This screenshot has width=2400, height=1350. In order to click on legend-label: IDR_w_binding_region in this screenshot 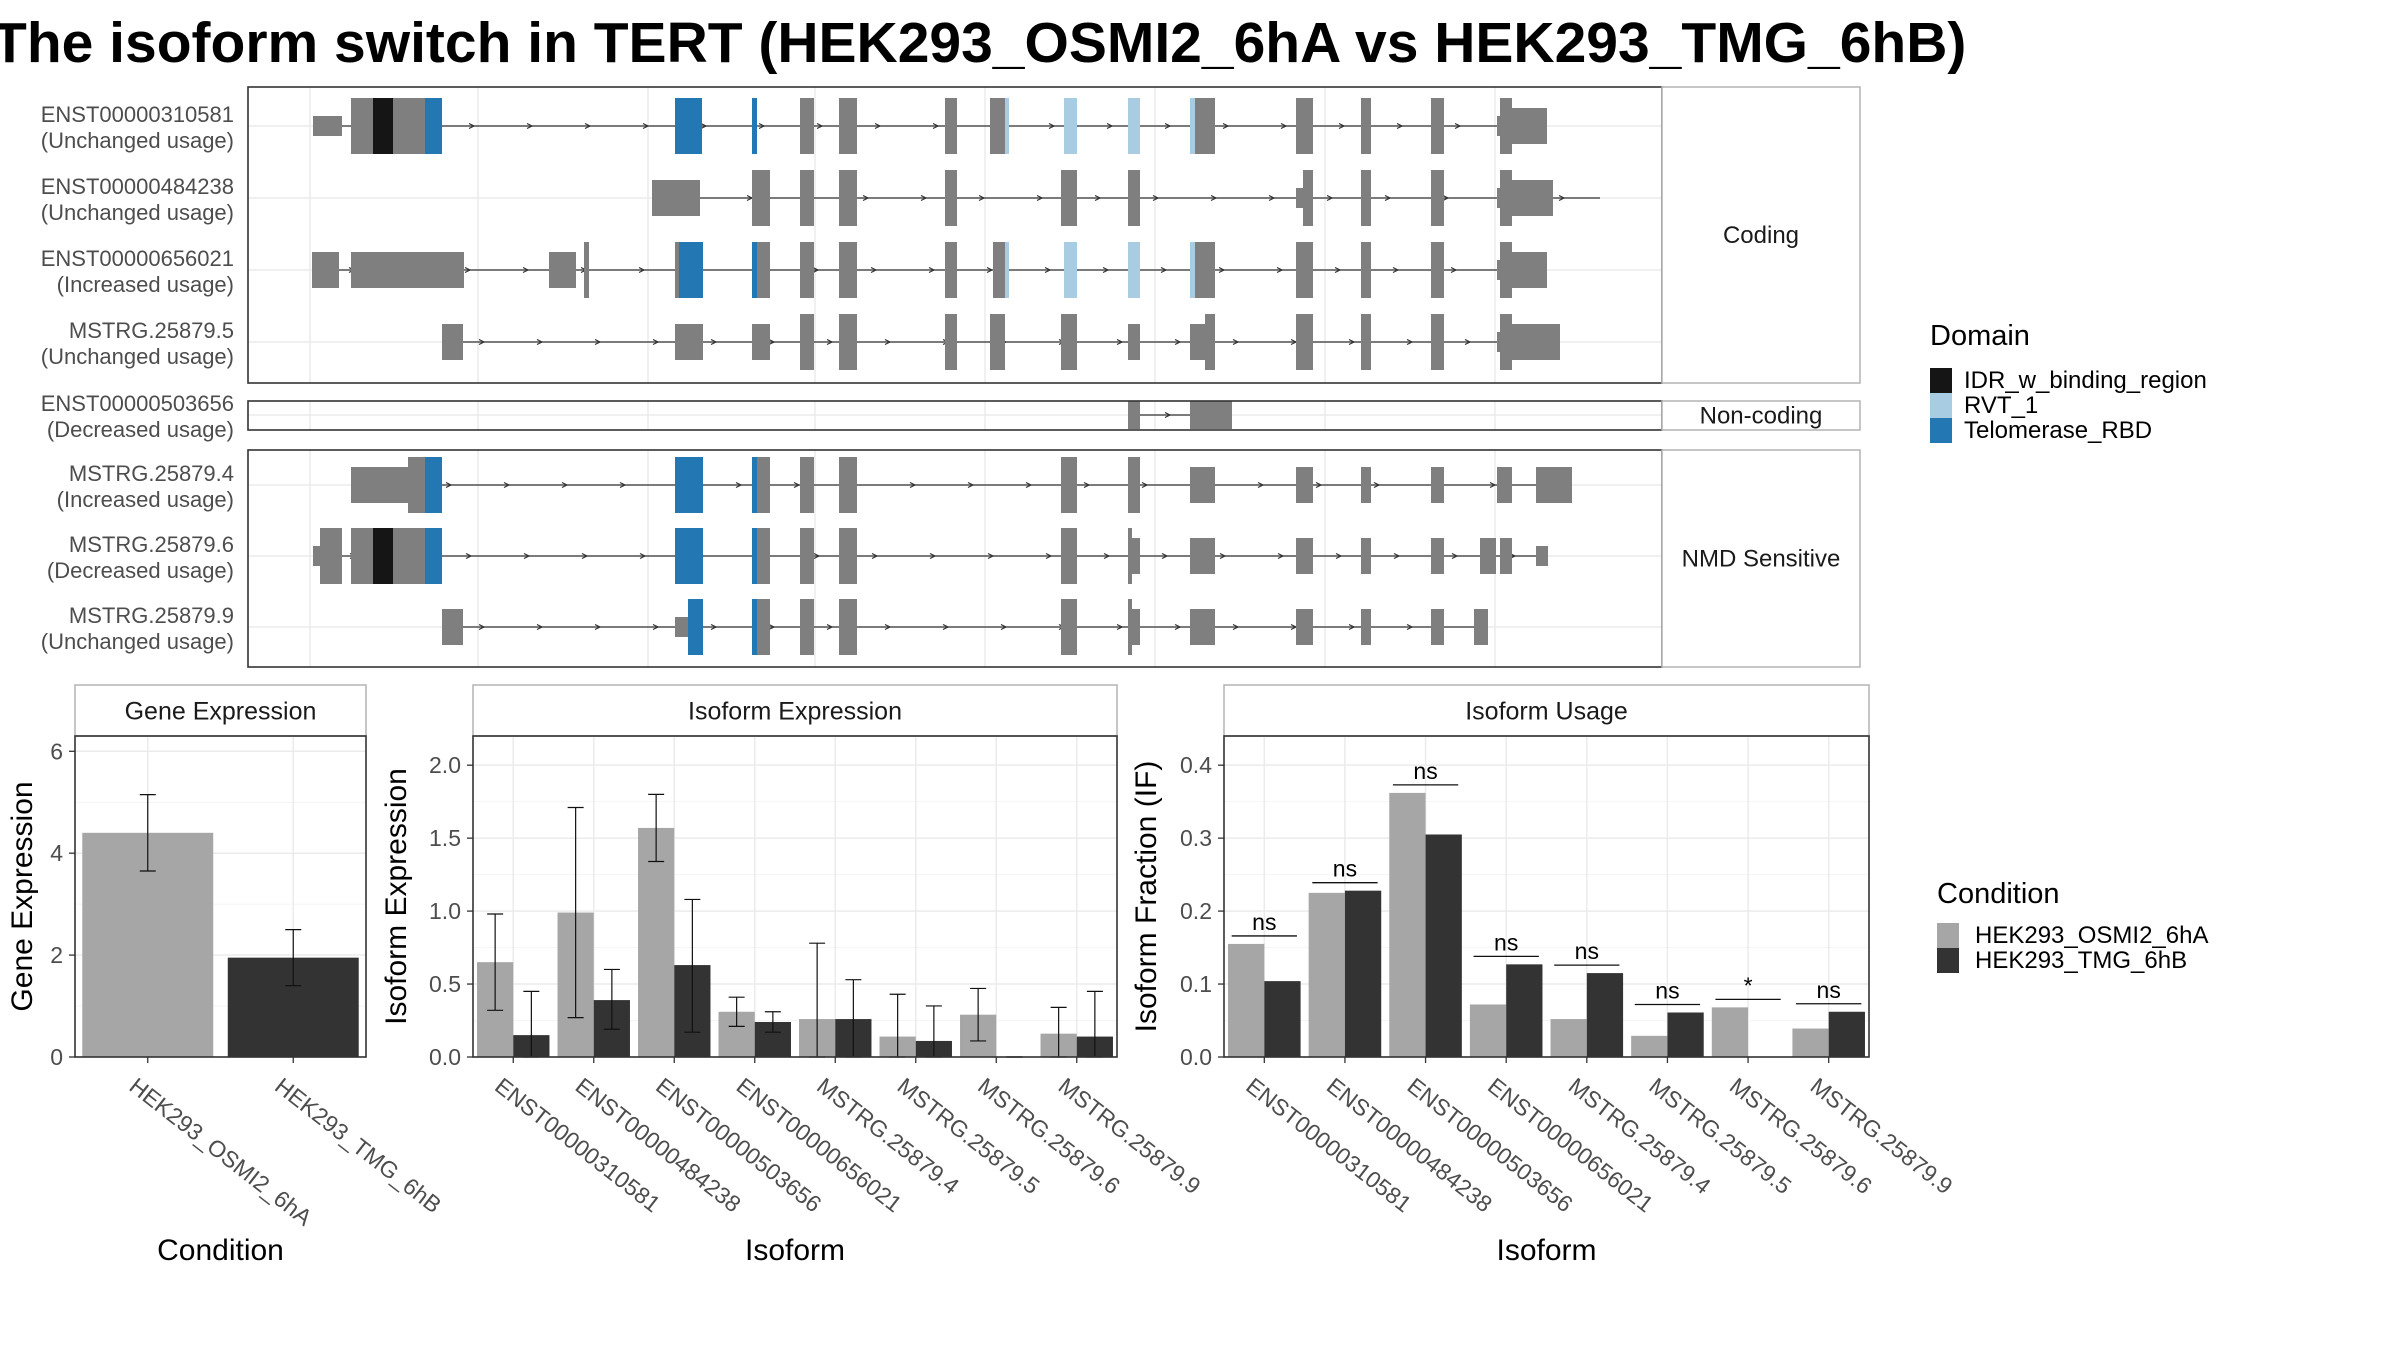, I will do `click(2085, 380)`.